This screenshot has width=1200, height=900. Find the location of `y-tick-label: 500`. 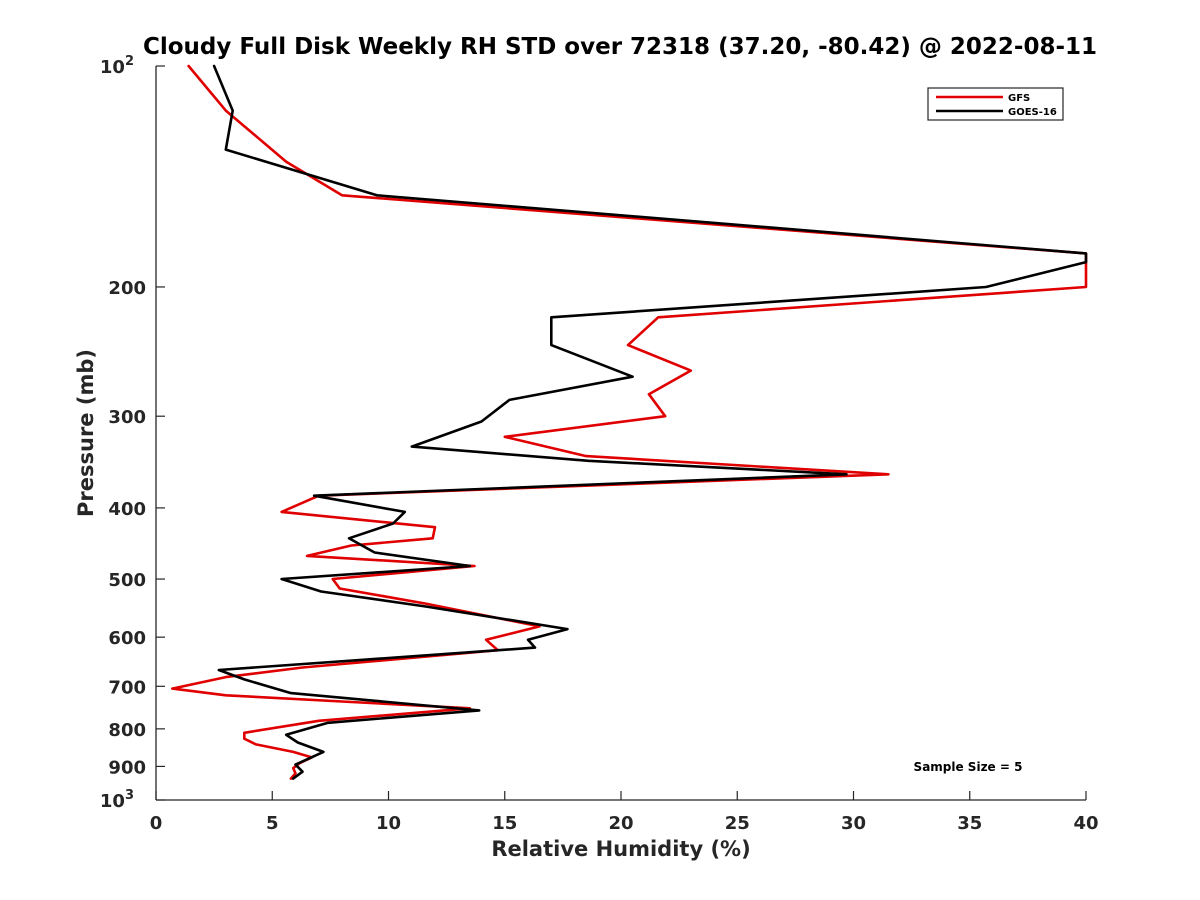

y-tick-label: 500 is located at coordinates (127, 580).